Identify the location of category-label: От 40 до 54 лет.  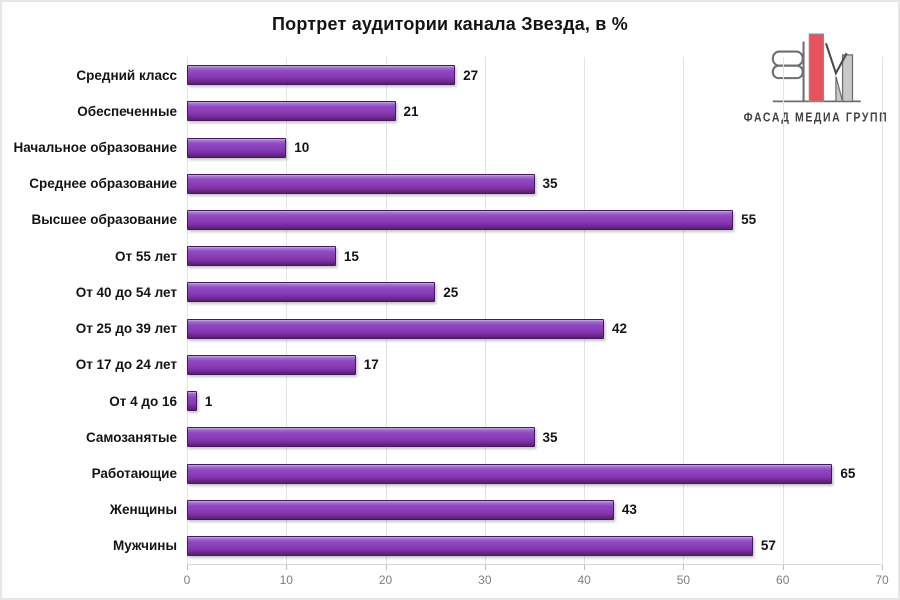
(126, 292).